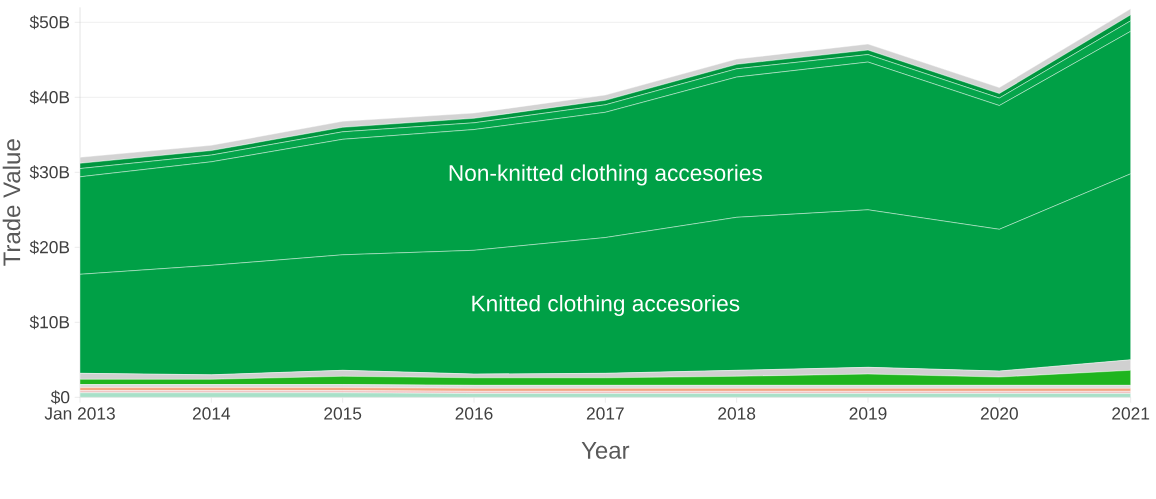 Image resolution: width=1156 pixels, height=499 pixels. Describe the element at coordinates (211, 413) in the screenshot. I see `x-tick-label: 2014` at that location.